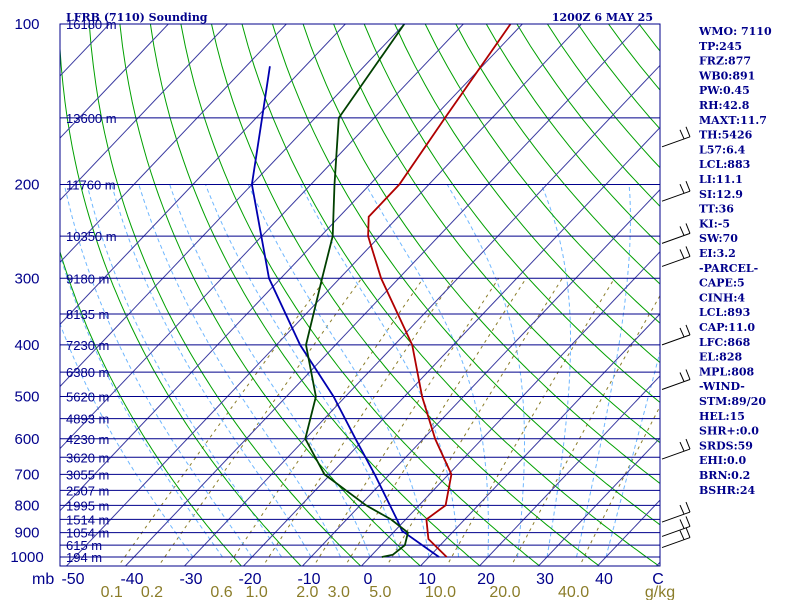 The height and width of the screenshot is (600, 800). I want to click on pressure-tick-label: 600, so click(26, 439).